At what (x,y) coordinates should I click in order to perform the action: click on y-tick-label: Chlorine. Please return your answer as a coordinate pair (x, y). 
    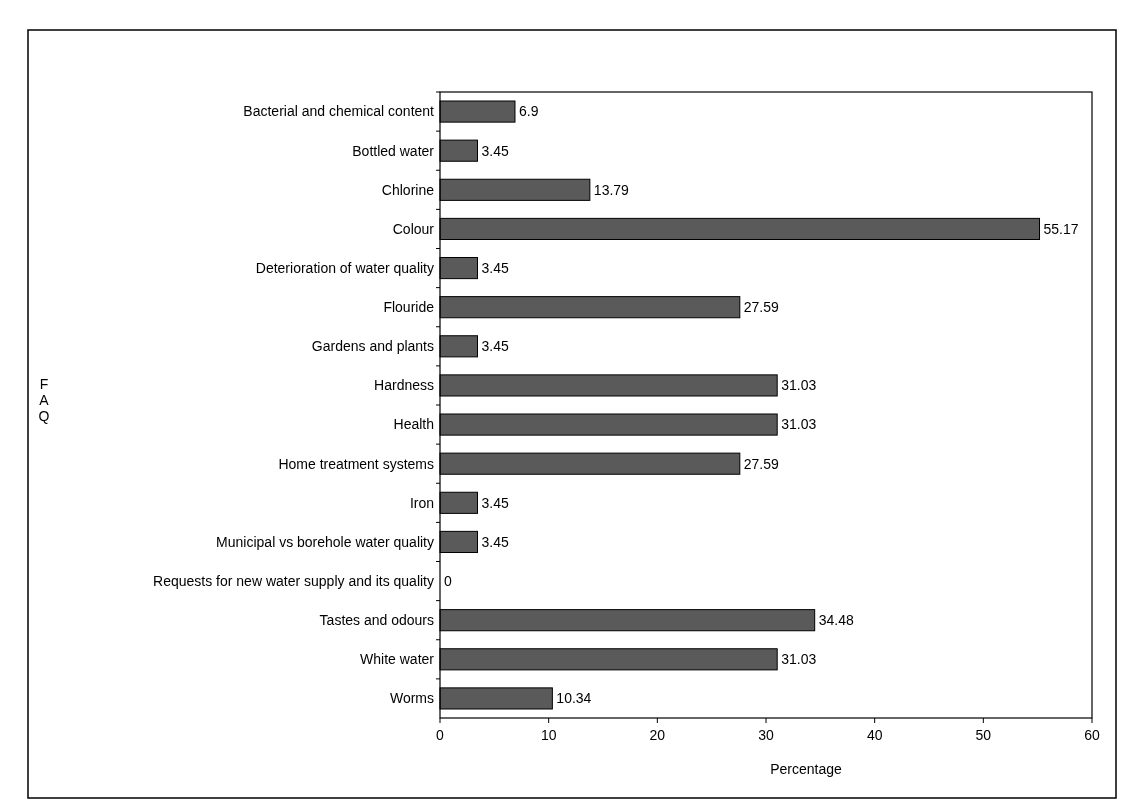
    Looking at the image, I should click on (408, 189).